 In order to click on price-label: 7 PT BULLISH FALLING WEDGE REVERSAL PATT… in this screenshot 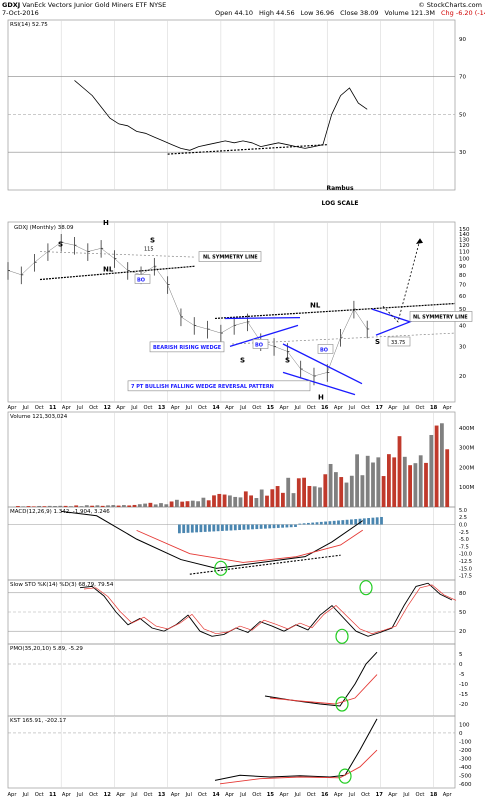, I will do `click(202, 387)`.